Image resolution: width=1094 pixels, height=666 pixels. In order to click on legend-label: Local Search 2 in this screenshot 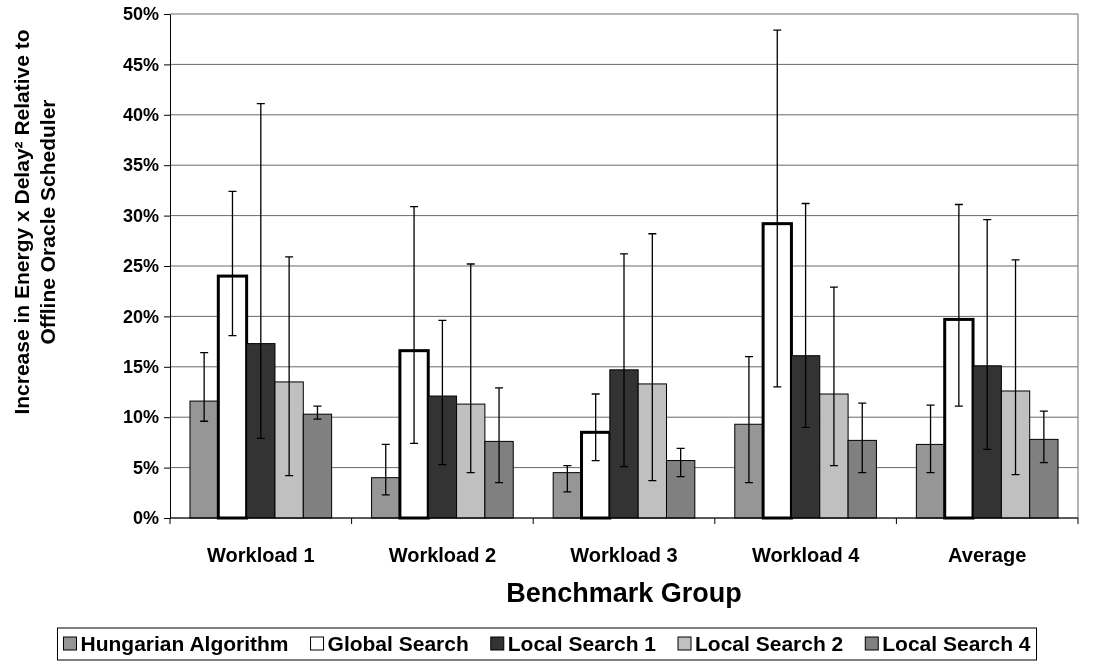, I will do `click(769, 643)`.